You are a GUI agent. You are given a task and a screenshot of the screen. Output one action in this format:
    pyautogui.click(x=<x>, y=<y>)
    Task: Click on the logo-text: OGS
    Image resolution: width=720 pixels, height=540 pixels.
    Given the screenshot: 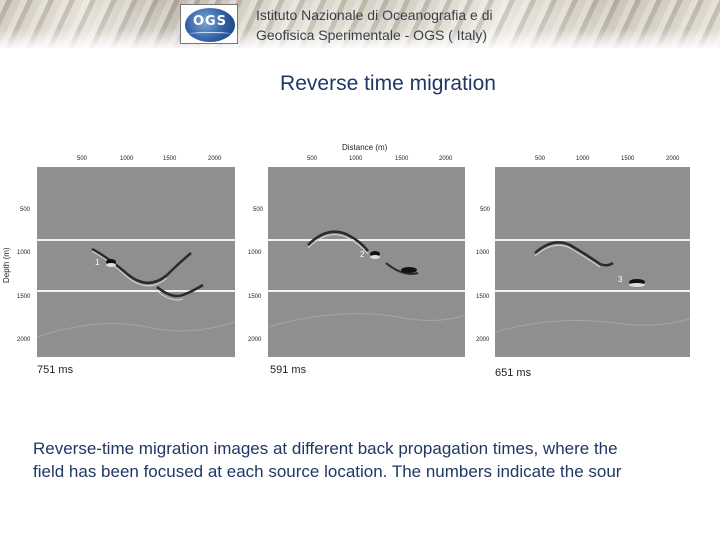 What is the action you would take?
    pyautogui.click(x=210, y=21)
    